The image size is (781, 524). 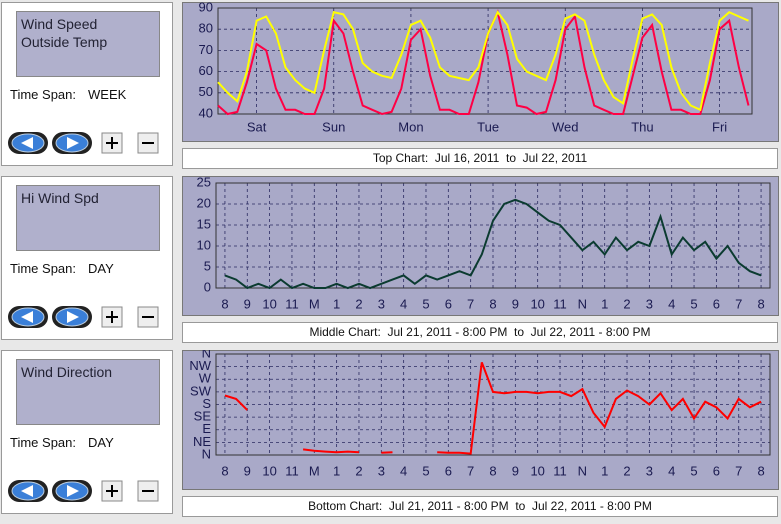 I want to click on y-tick-label: 25, so click(x=204, y=182).